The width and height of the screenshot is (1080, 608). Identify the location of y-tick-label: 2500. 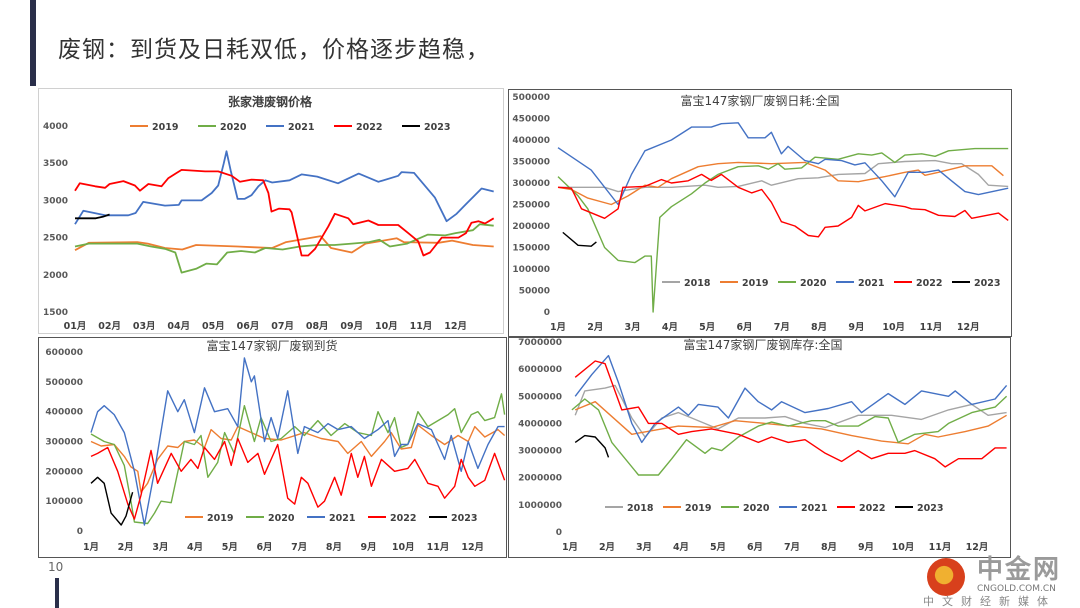
(55, 239).